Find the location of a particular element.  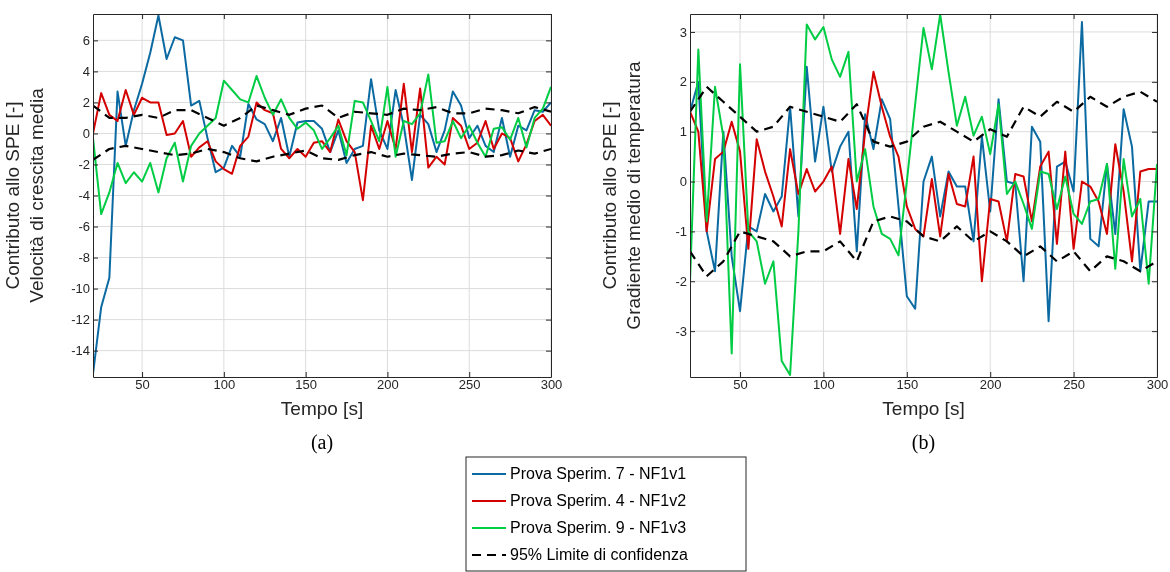

y-tick-label: 1 is located at coordinates (683, 132).